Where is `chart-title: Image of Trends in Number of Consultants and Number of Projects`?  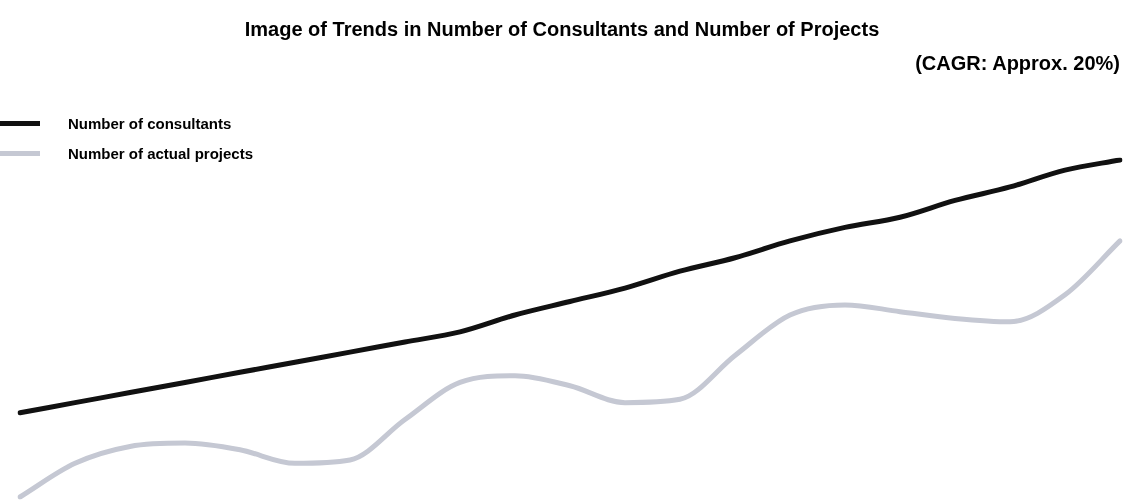 chart-title: Image of Trends in Number of Consultants and Number of Projects is located at coordinates (562, 29).